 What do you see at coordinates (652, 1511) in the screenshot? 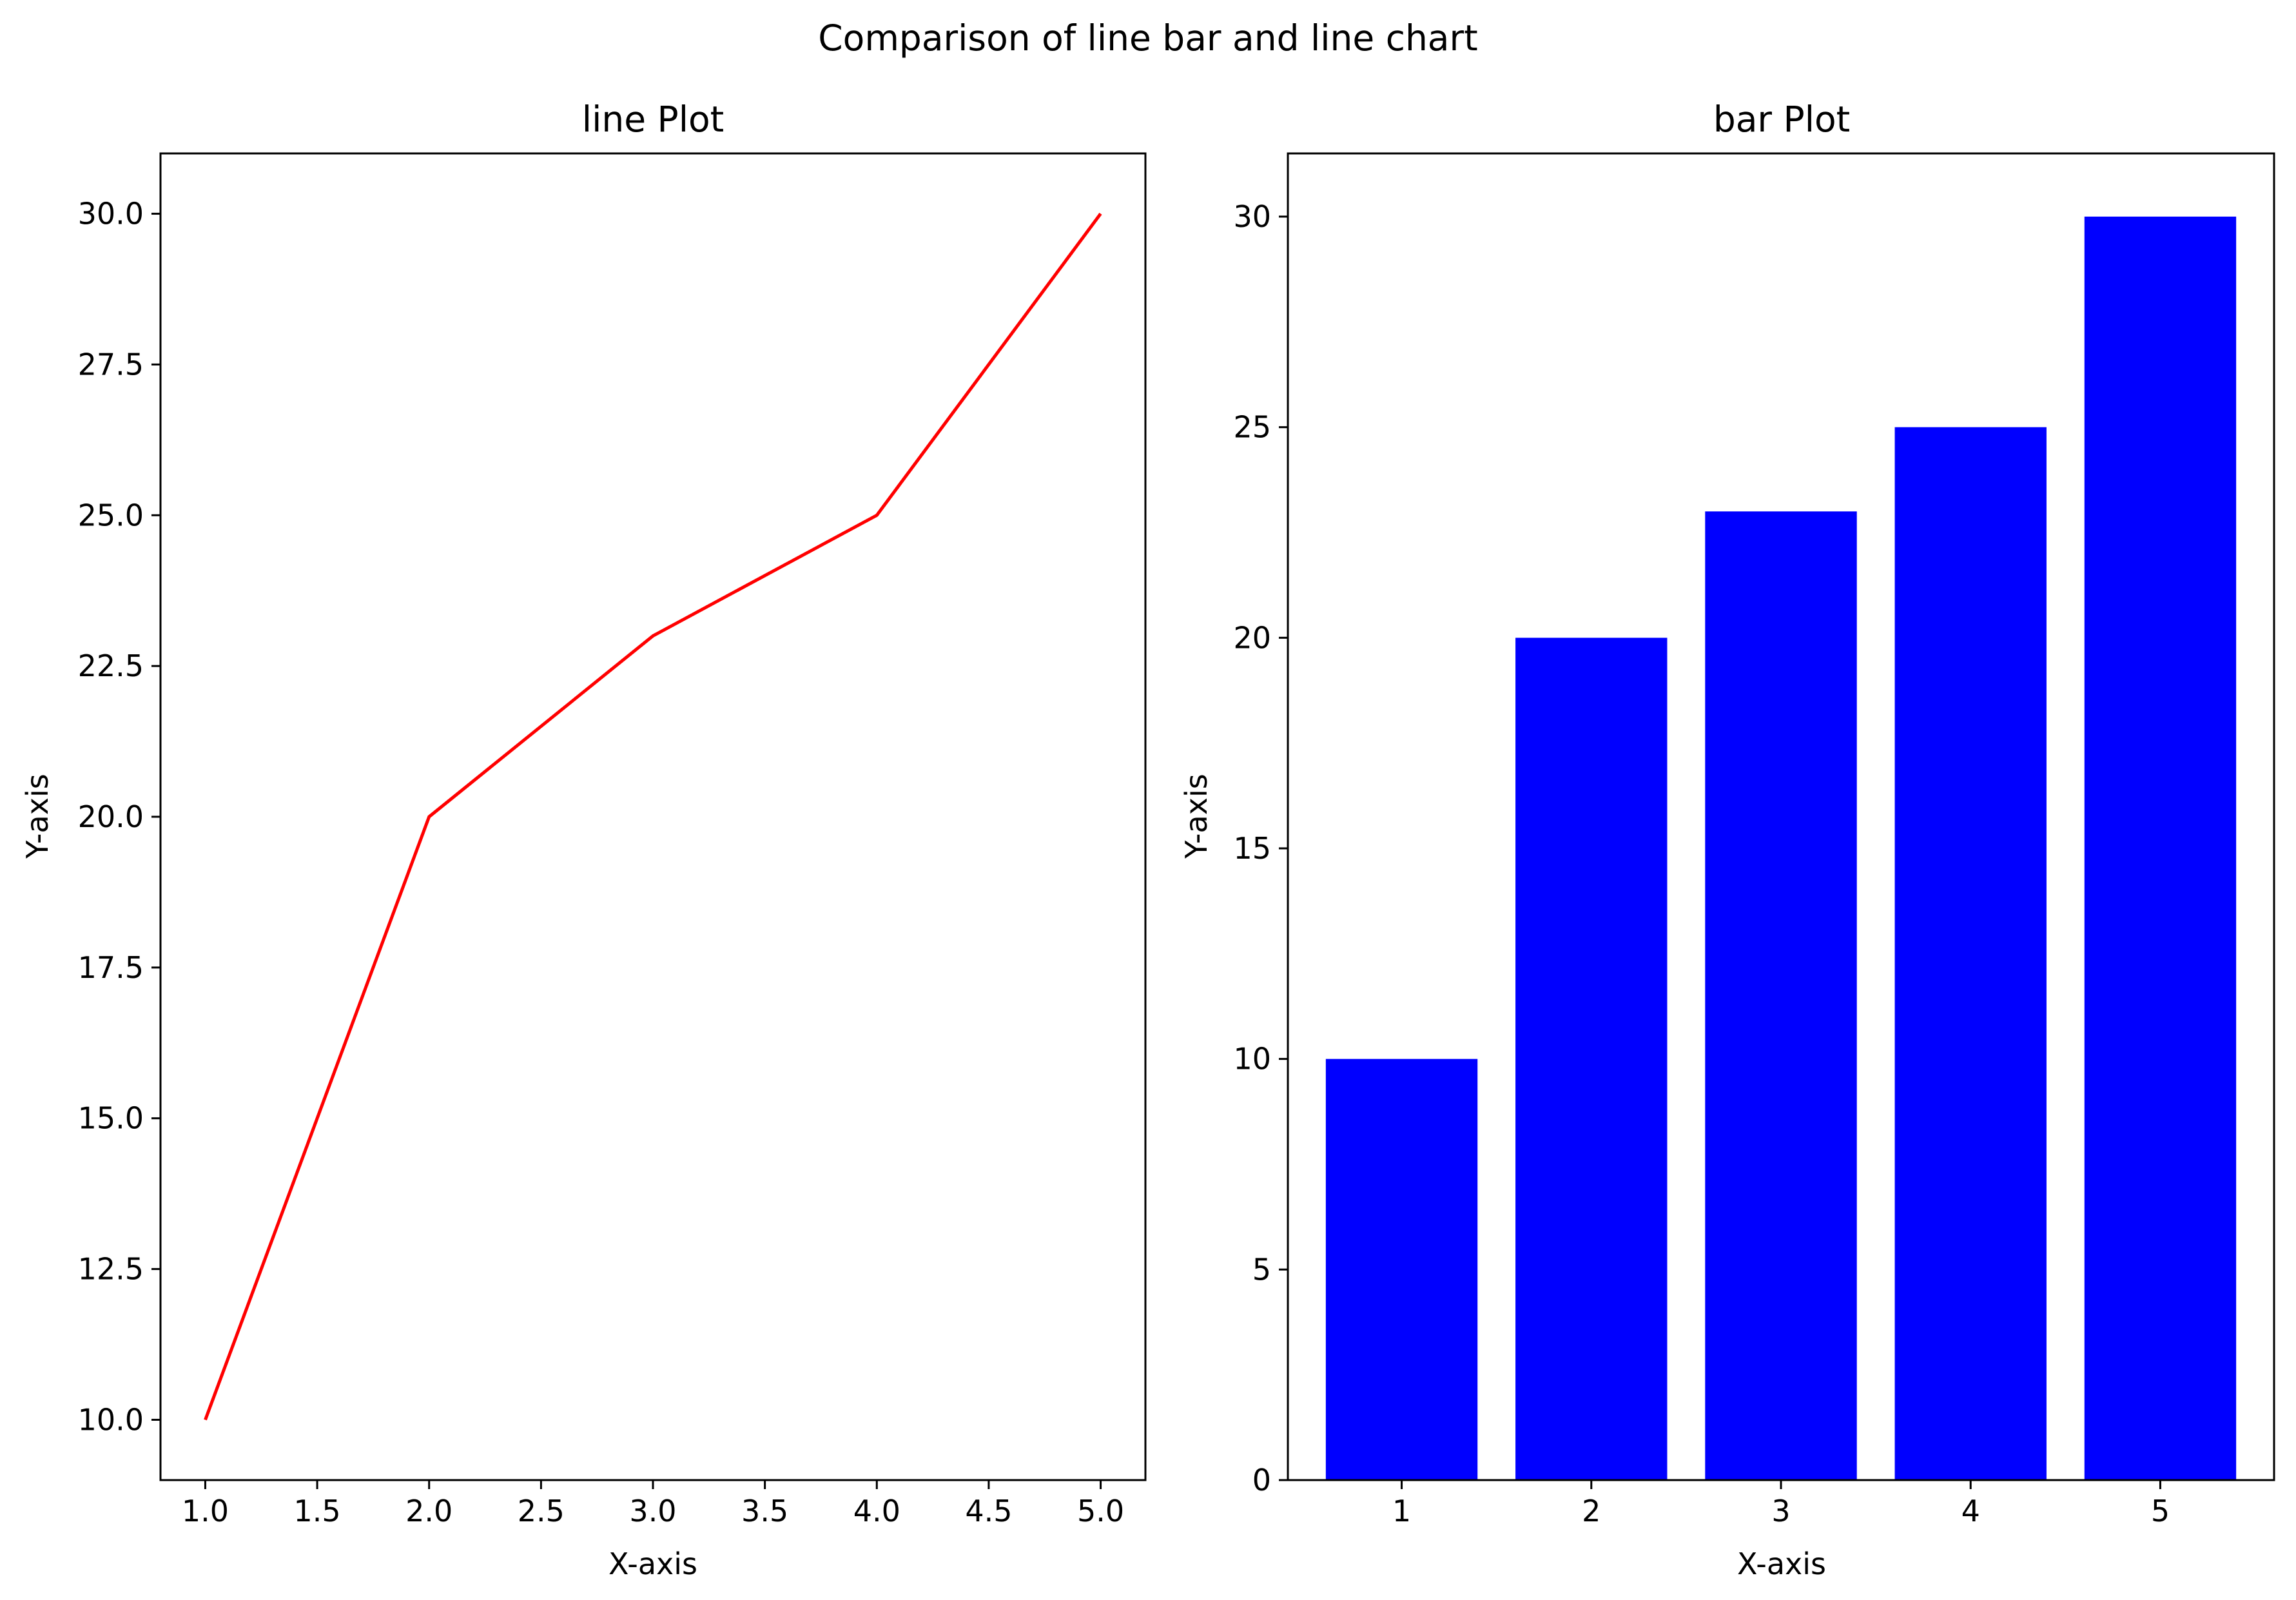
I see `line-plot-x-tick-label: 3.0` at bounding box center [652, 1511].